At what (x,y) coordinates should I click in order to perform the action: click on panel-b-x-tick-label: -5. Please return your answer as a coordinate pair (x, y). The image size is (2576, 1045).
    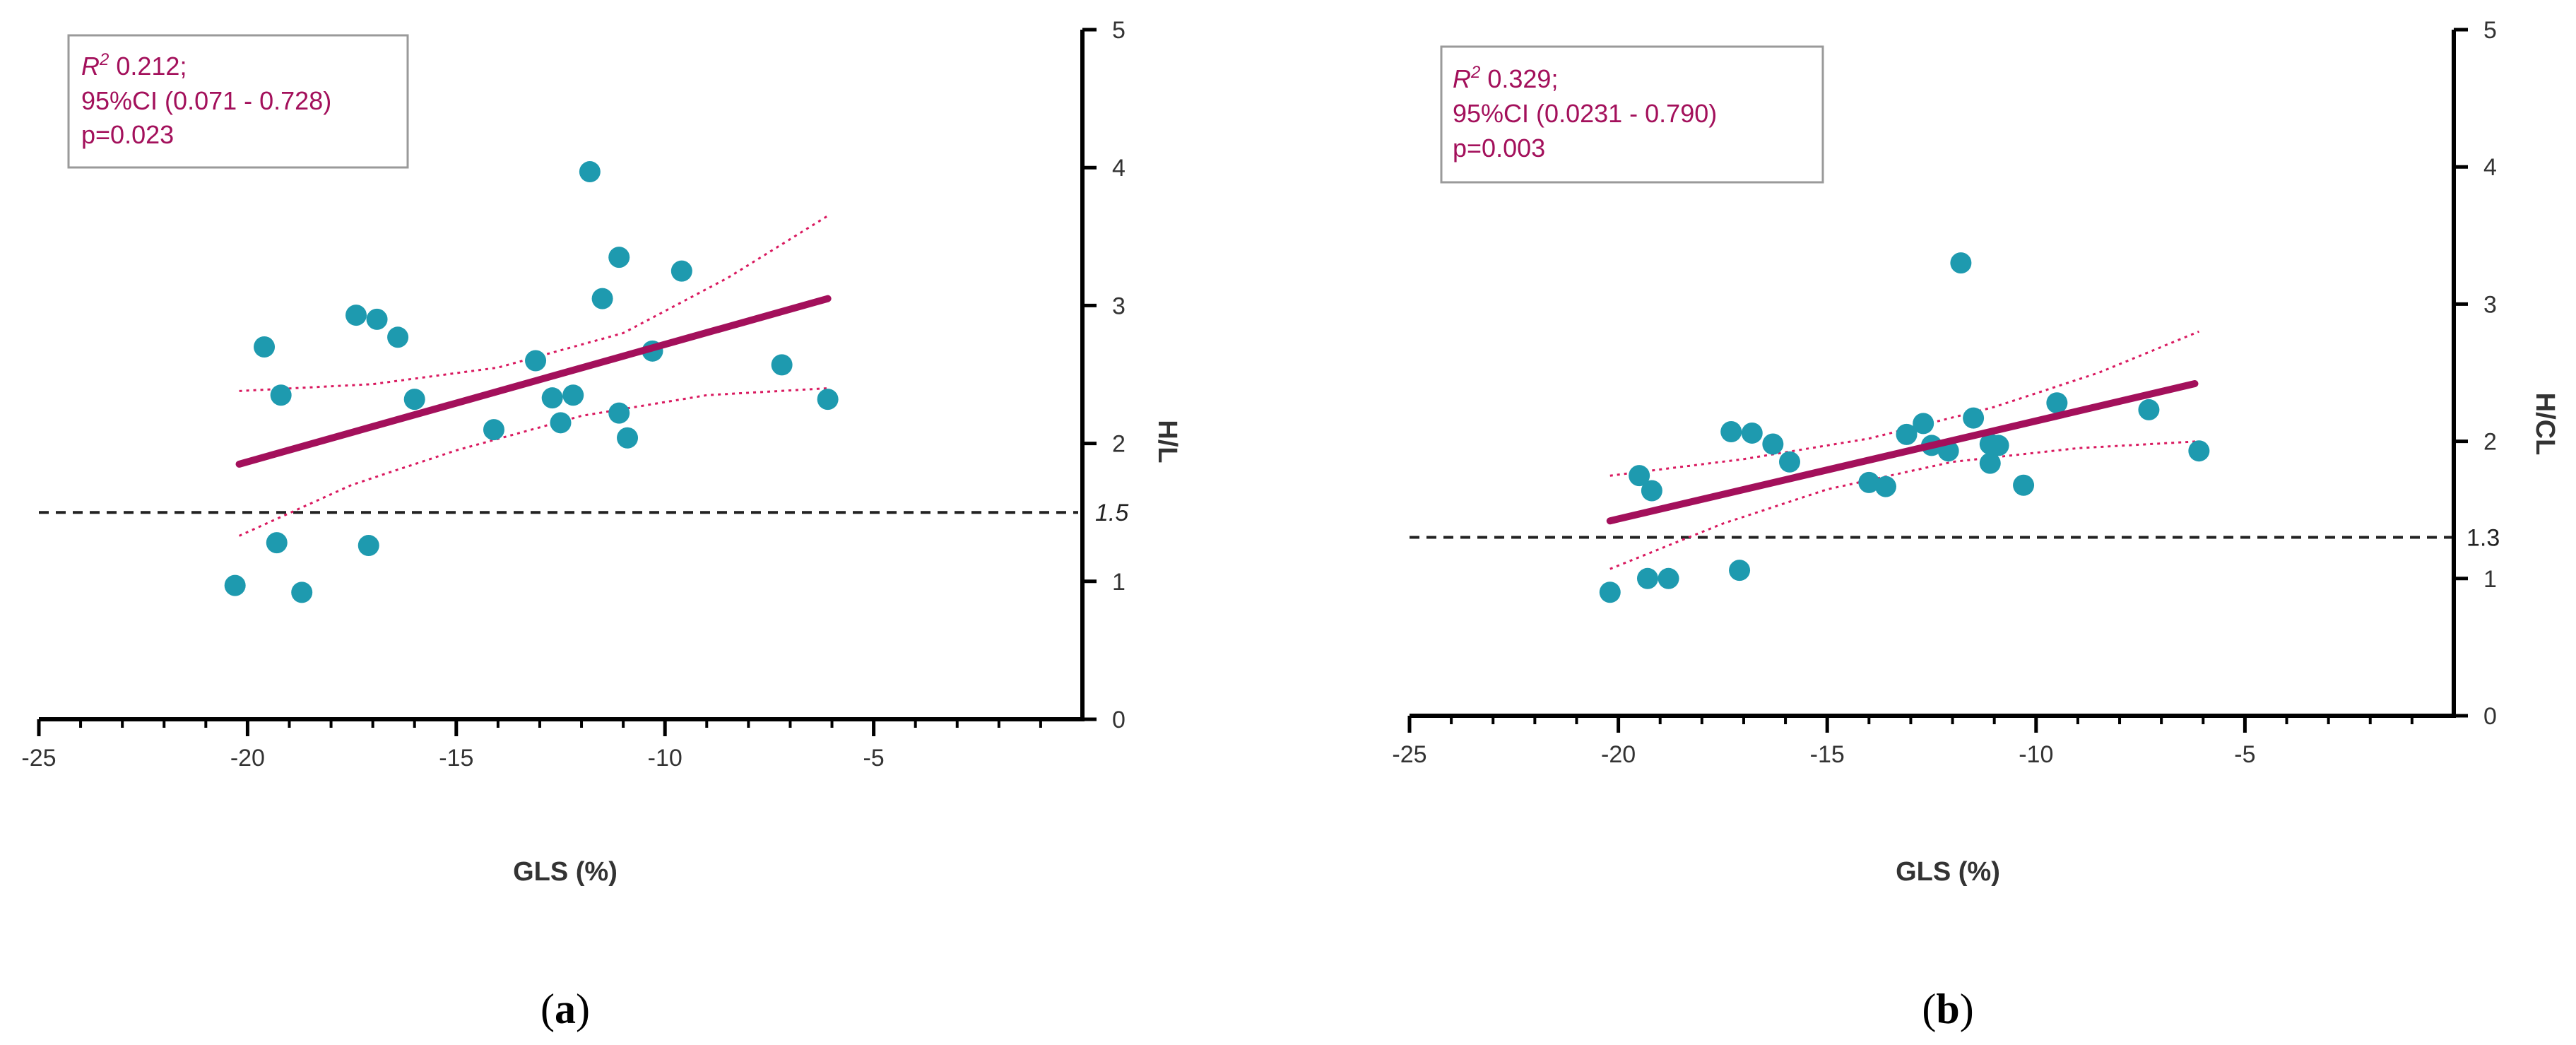
    Looking at the image, I should click on (2244, 755).